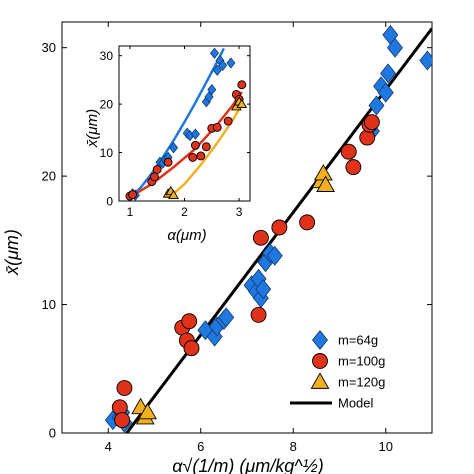 Image resolution: width=474 pixels, height=474 pixels. What do you see at coordinates (386, 446) in the screenshot?
I see `main-x-tick-label: 10` at bounding box center [386, 446].